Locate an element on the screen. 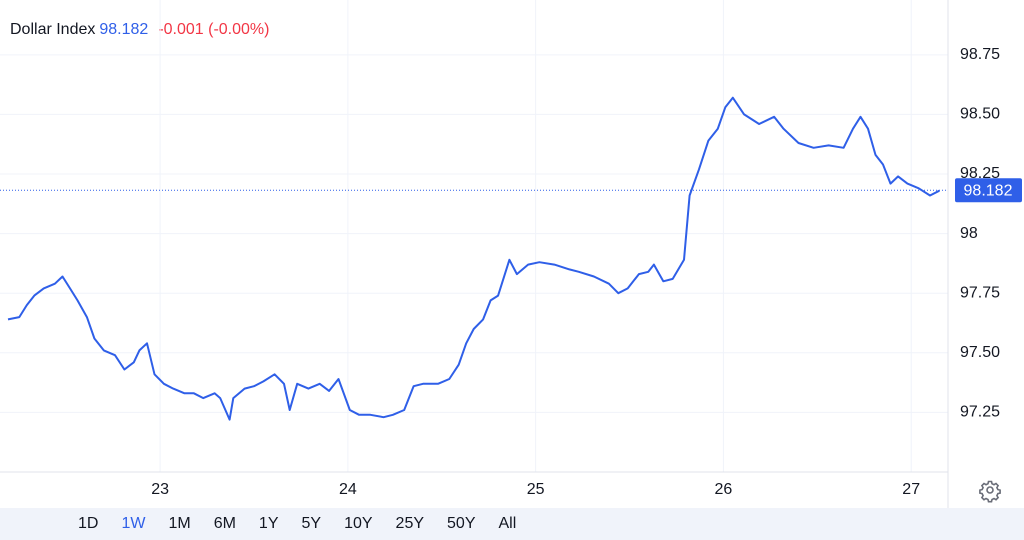  price-change: -0.001 (-0.00%) is located at coordinates (214, 29).